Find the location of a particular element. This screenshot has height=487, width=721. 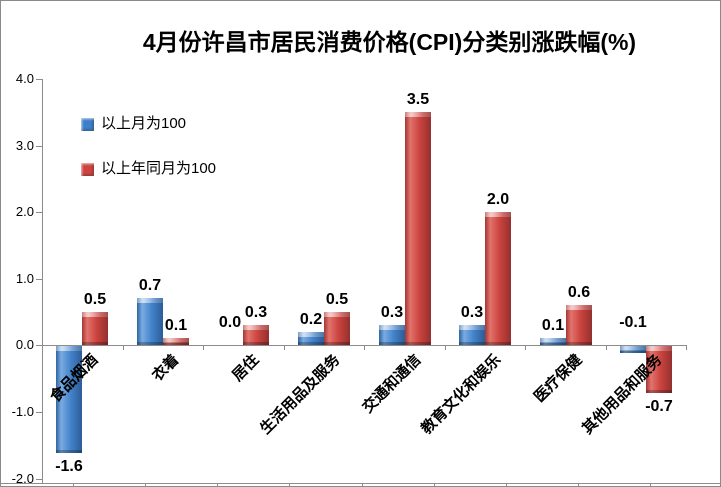

value-label-mom-0: -1.6 is located at coordinates (69, 466).